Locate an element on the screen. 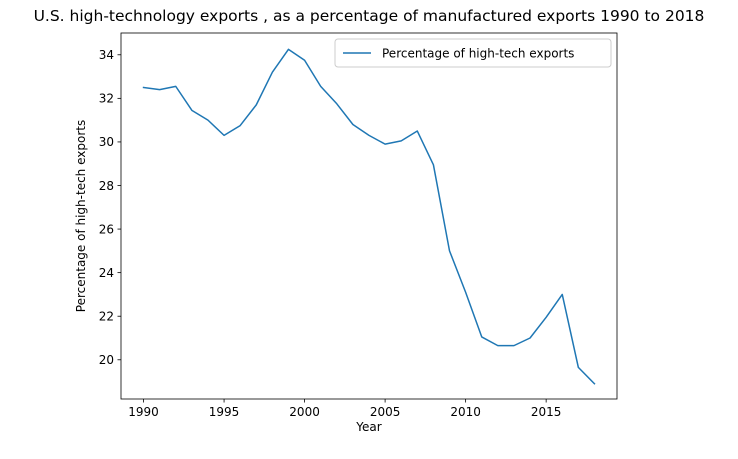  y-tick-label: 34 is located at coordinates (106, 55).